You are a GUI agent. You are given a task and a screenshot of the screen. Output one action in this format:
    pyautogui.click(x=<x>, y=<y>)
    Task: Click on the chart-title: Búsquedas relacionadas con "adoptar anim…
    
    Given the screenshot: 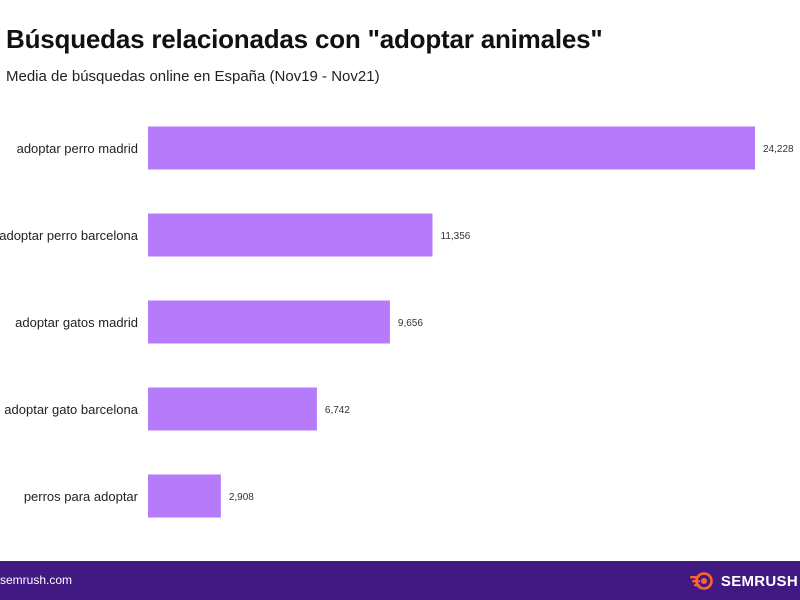 What is the action you would take?
    pyautogui.click(x=304, y=39)
    